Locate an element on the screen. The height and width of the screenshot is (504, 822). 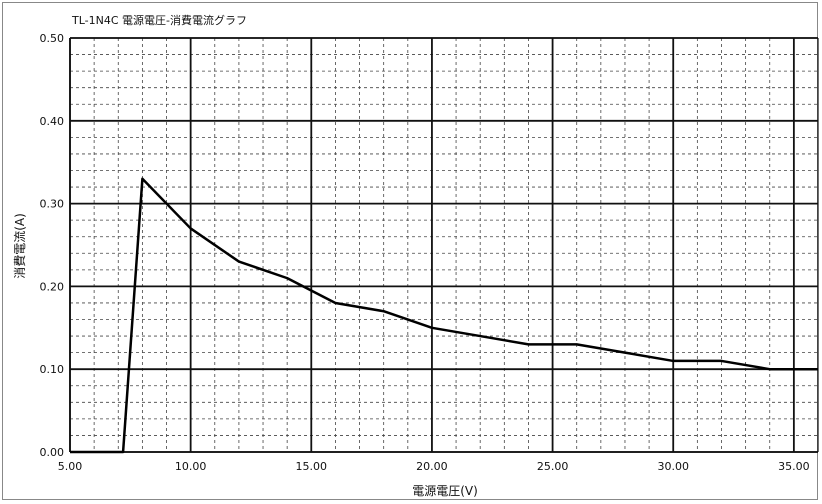
x-tick-label: 5.00 is located at coordinates (70, 466).